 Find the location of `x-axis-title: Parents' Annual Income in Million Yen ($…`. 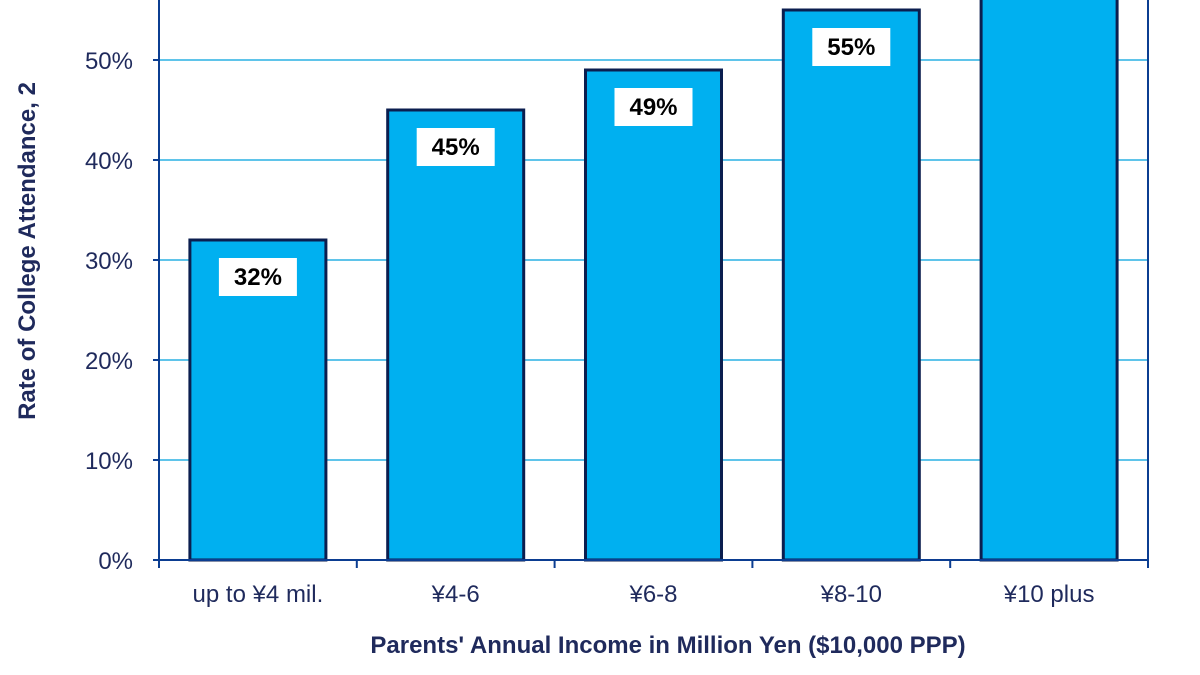

x-axis-title: Parents' Annual Income in Million Yen ($… is located at coordinates (667, 645).